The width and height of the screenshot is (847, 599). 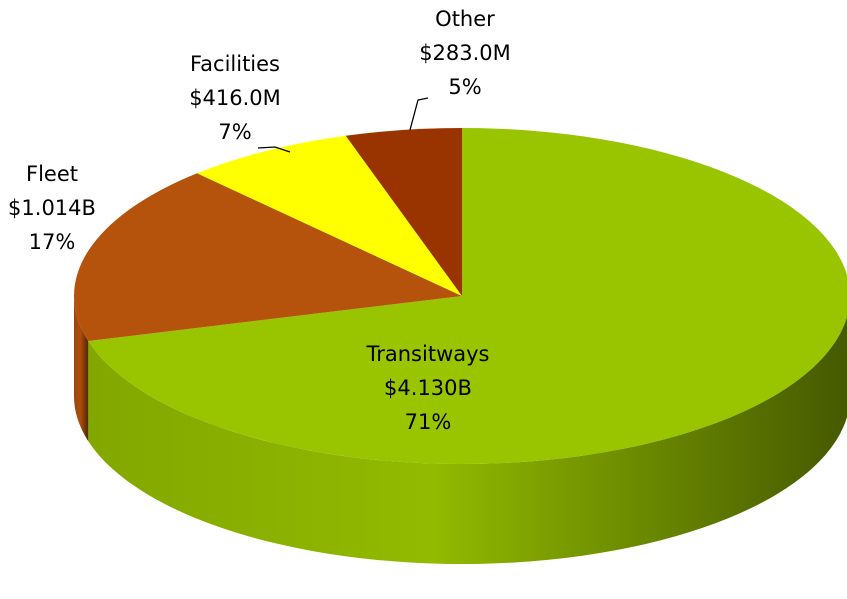 I want to click on percent-label: 5%, so click(x=464, y=87).